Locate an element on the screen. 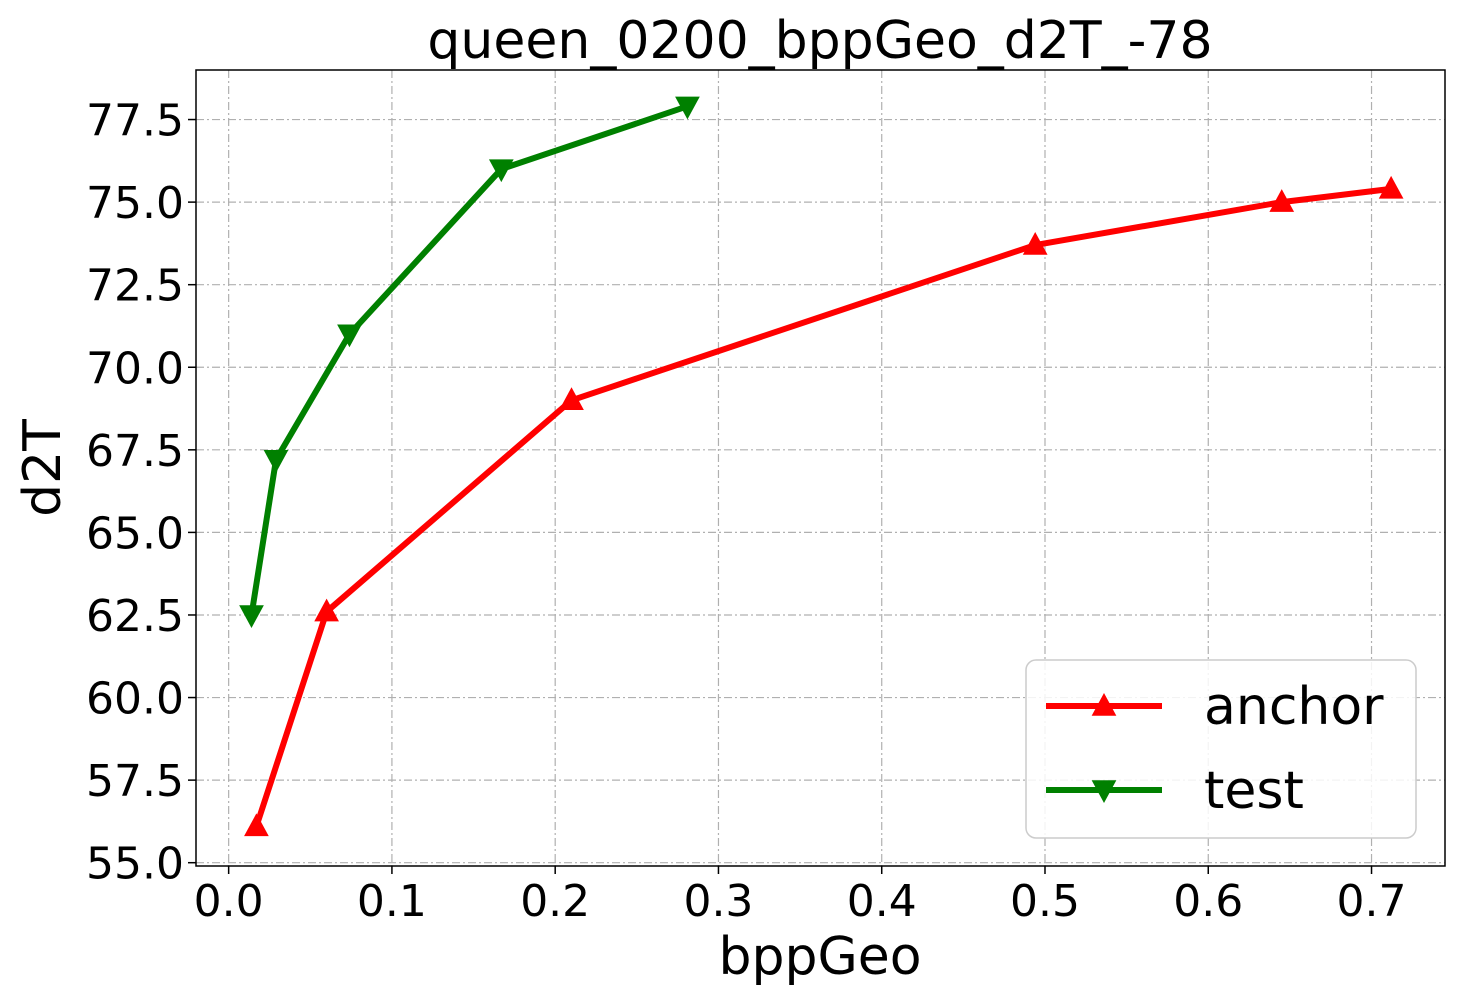 The height and width of the screenshot is (1000, 1460). x-tick-label: 0.5 is located at coordinates (1045, 901).